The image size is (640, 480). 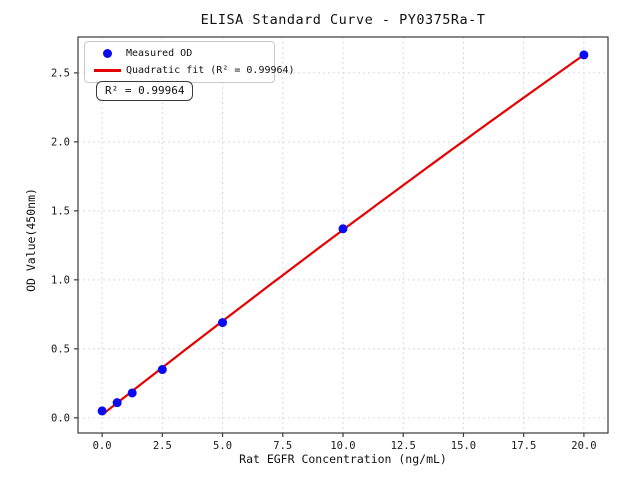 I want to click on chart-title: ELISA Standard Curve - PY0375Ra-T, so click(x=343, y=20).